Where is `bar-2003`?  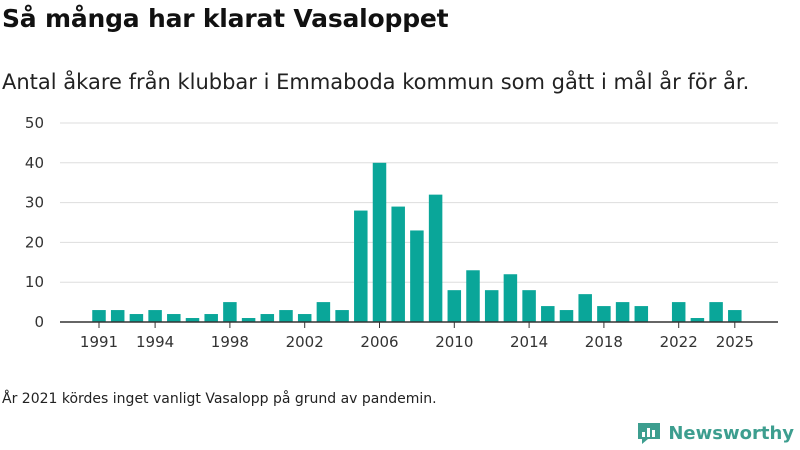 bar-2003 is located at coordinates (323, 312).